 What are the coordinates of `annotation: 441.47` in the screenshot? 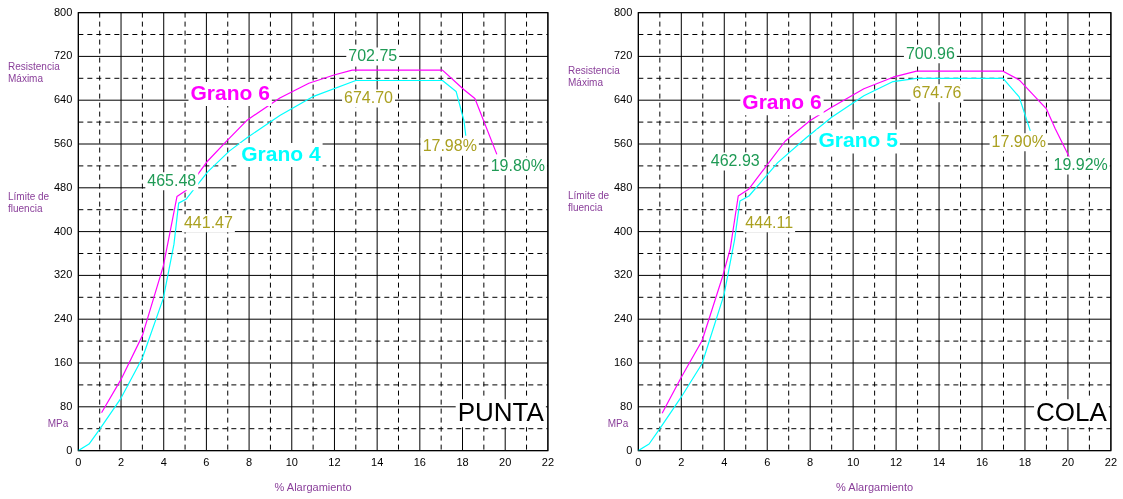 It's located at (208, 222).